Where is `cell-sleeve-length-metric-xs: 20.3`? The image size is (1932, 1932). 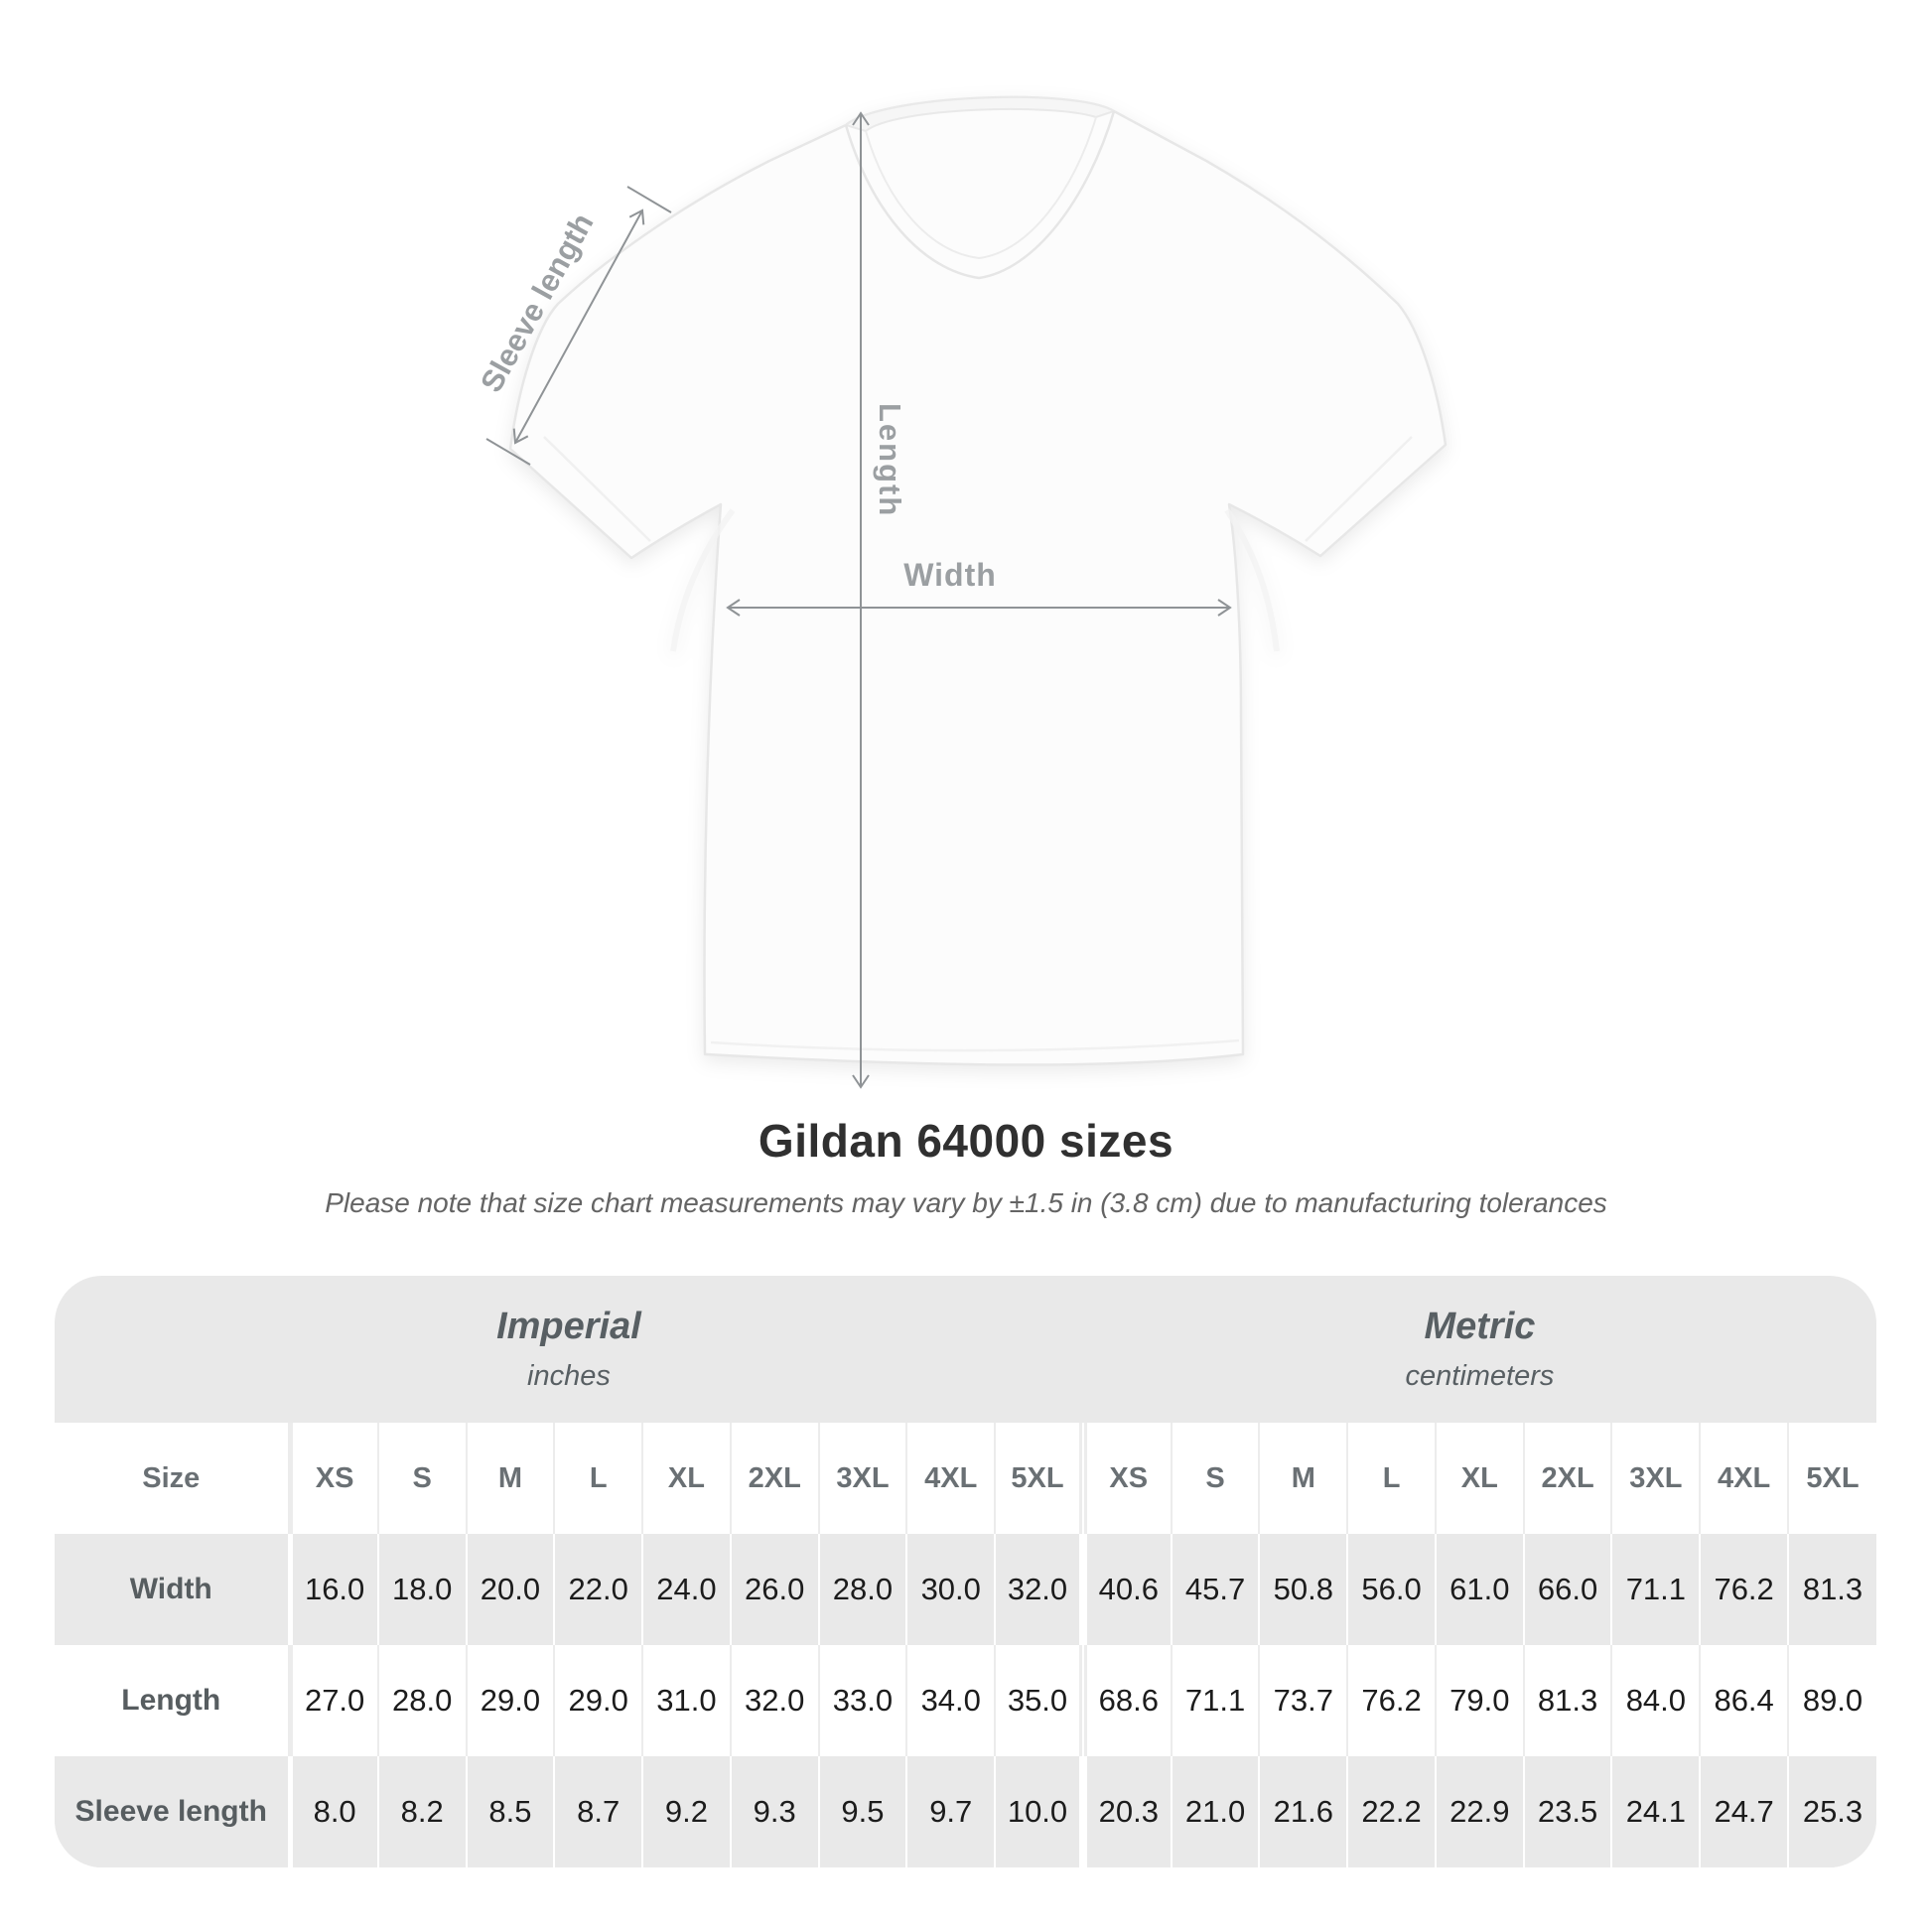 cell-sleeve-length-metric-xs: 20.3 is located at coordinates (1125, 1812).